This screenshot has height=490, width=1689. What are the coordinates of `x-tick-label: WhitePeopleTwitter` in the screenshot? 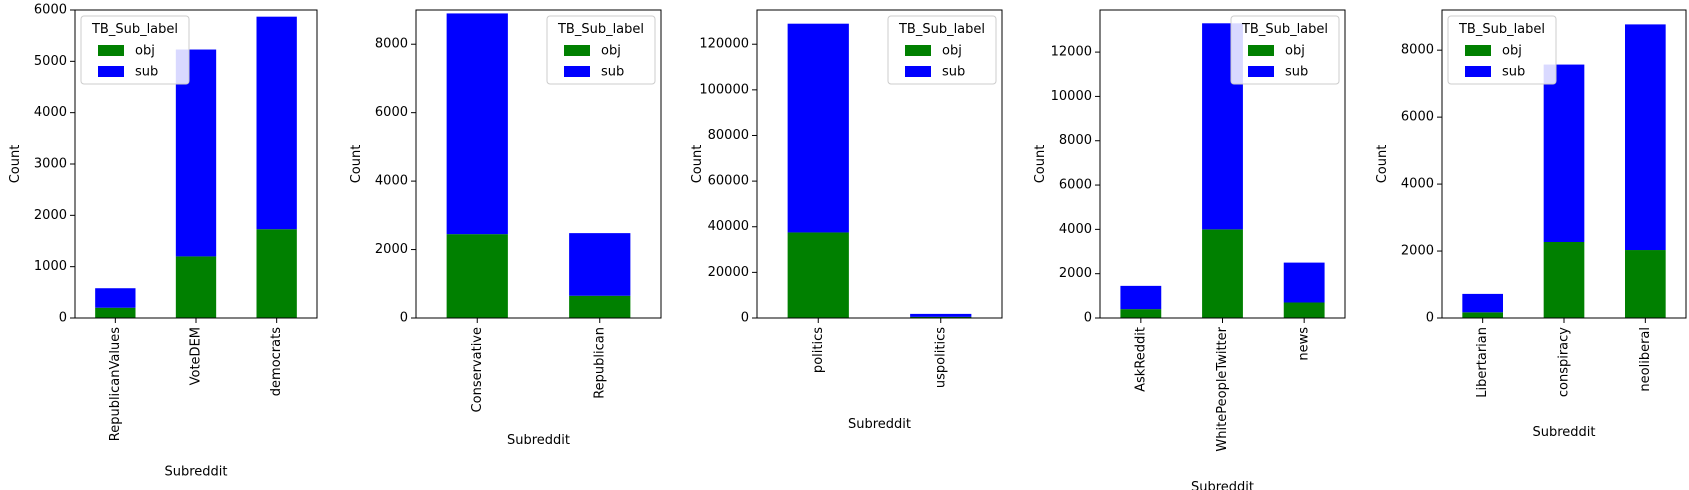 It's located at (1222, 388).